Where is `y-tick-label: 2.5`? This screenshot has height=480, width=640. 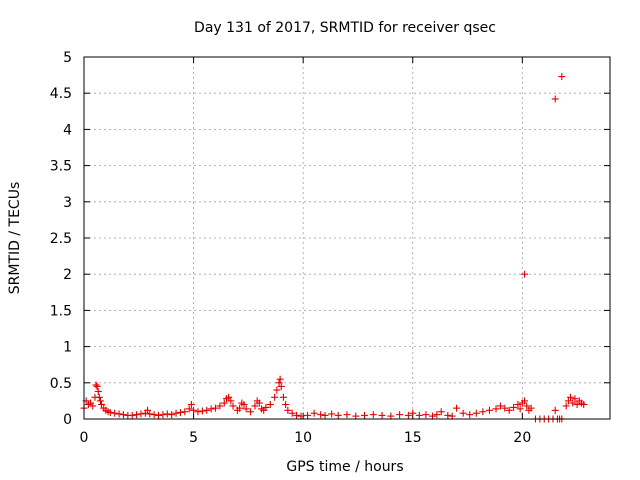 y-tick-label: 2.5 is located at coordinates (61, 239).